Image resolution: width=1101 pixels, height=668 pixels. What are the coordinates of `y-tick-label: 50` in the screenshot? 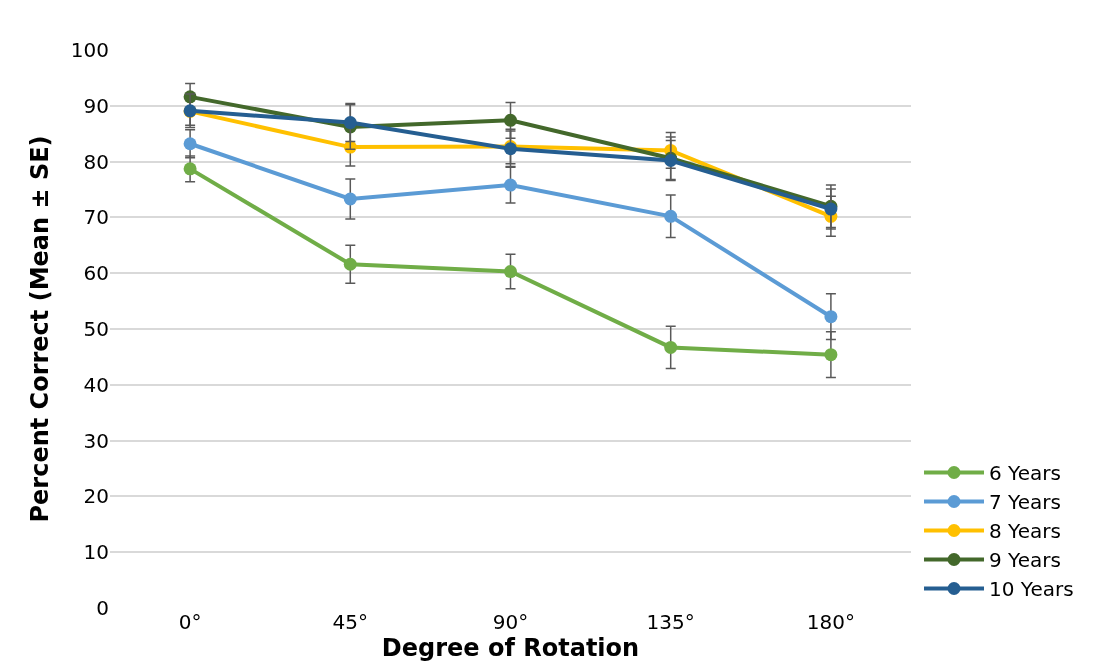 It's located at (96, 329).